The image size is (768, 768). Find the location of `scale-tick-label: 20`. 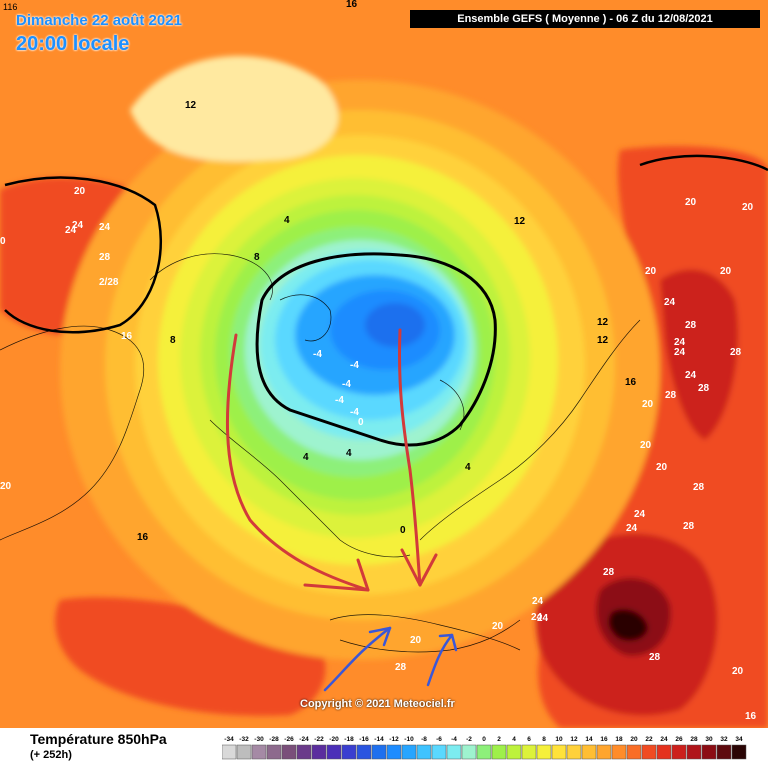

scale-tick-label: 20 is located at coordinates (634, 739).